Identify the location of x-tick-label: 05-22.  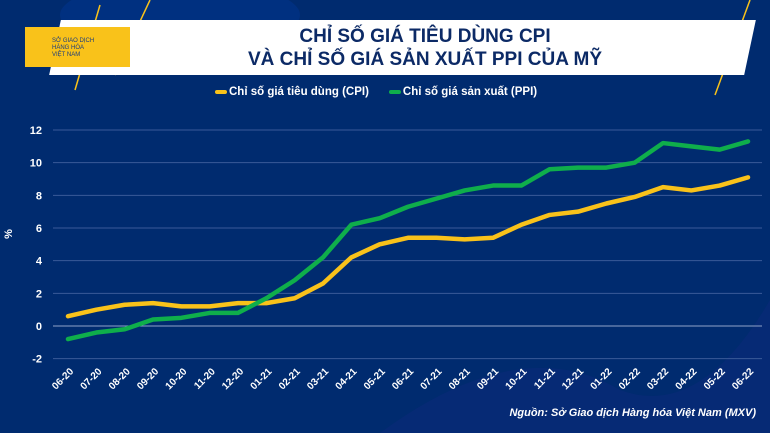
(715, 379).